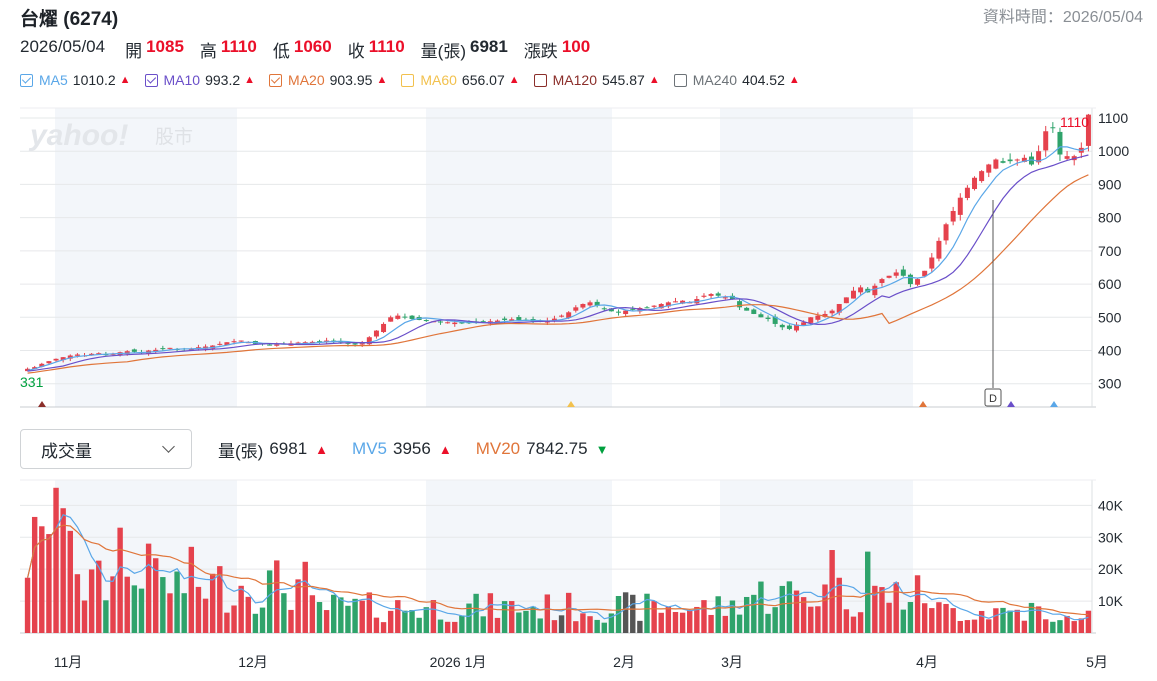 The height and width of the screenshot is (681, 1157). I want to click on ma-toggle-ma5: MA5 1010.2 ▲, so click(75, 80).